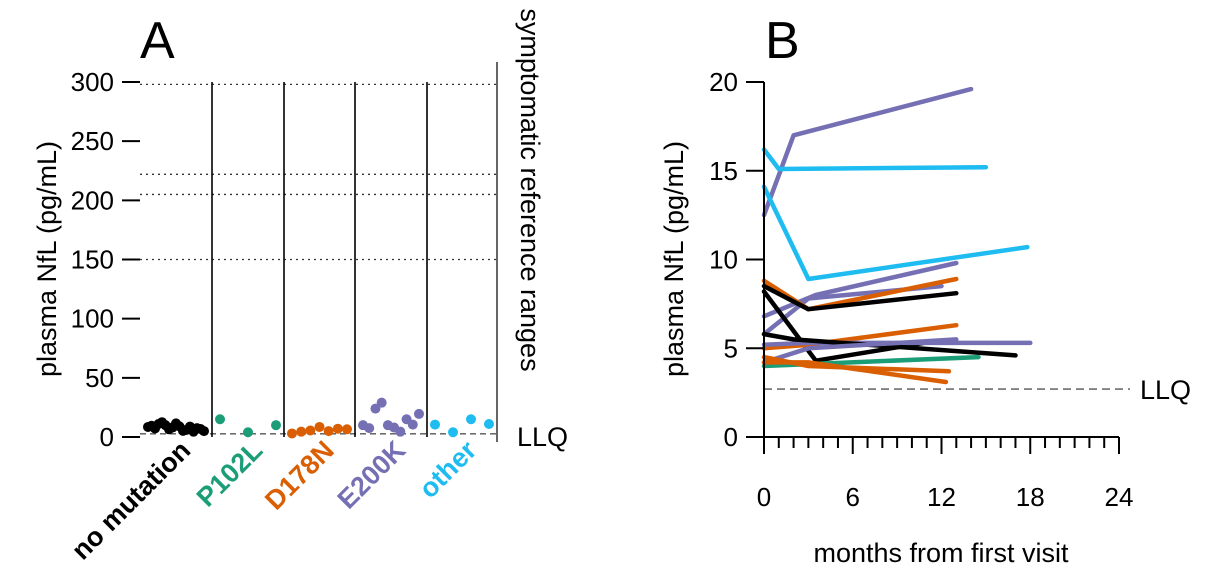  What do you see at coordinates (92, 200) in the screenshot?
I see `y-tick-label-200: 200` at bounding box center [92, 200].